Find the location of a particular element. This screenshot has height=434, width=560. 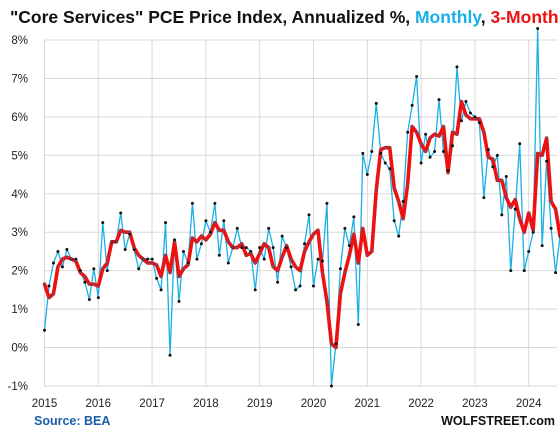

source-label: Source: BEA is located at coordinates (72, 421).